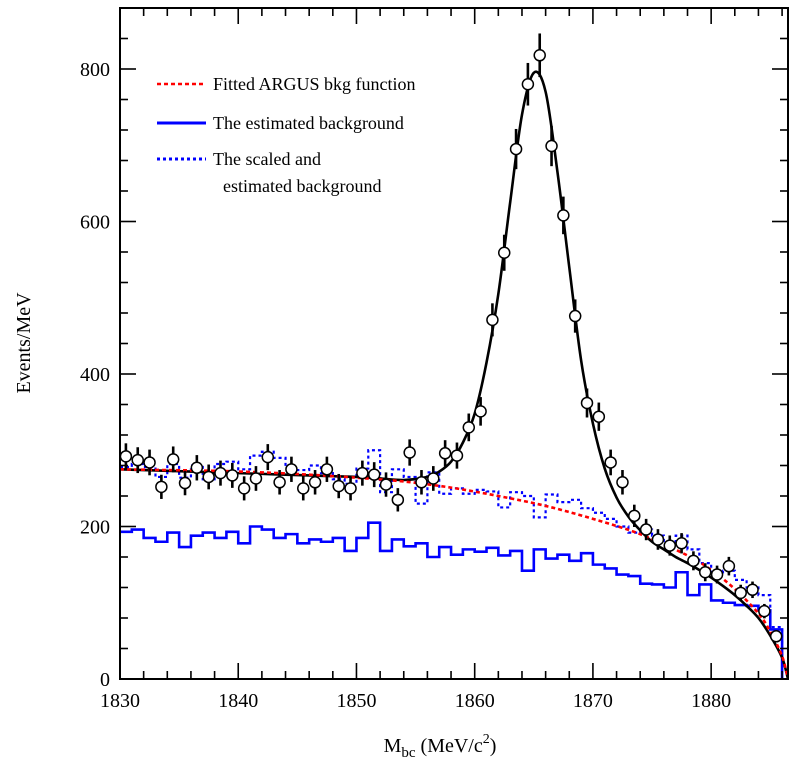  Describe the element at coordinates (302, 186) in the screenshot. I see `legend-label-scaled-line2: estimated background` at that location.